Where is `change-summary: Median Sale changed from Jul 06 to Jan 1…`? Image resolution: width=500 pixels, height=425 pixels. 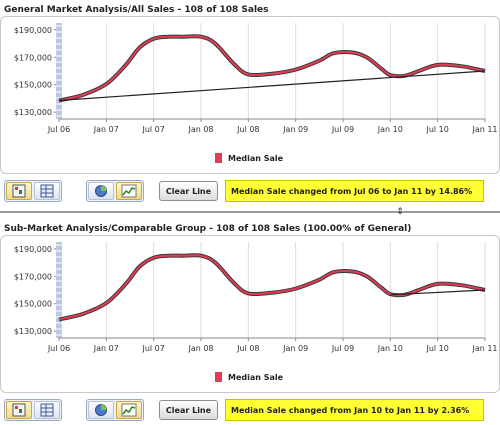
change-summary: Median Sale changed from Jul 06 to Jan 1… is located at coordinates (354, 191).